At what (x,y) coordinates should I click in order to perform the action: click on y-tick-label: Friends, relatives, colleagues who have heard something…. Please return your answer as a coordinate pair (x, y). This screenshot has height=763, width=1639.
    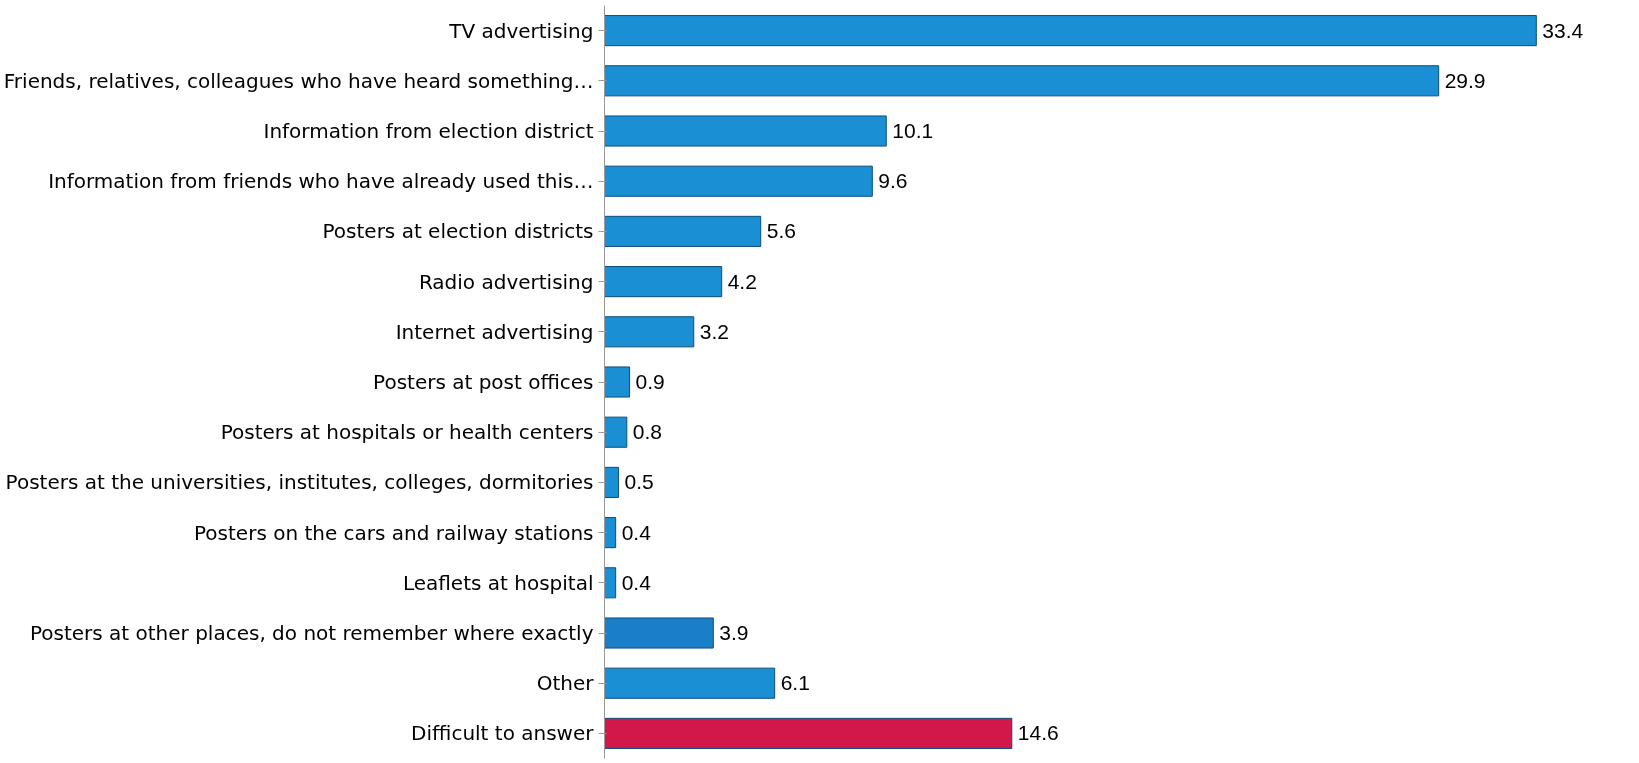
    Looking at the image, I should click on (298, 80).